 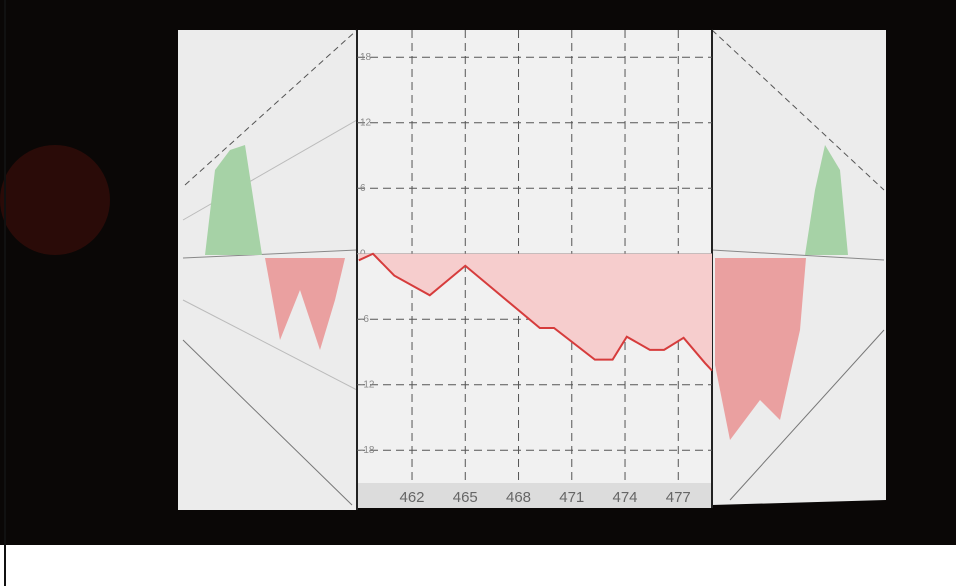 I want to click on x-tick-label: 477, so click(x=678, y=497).